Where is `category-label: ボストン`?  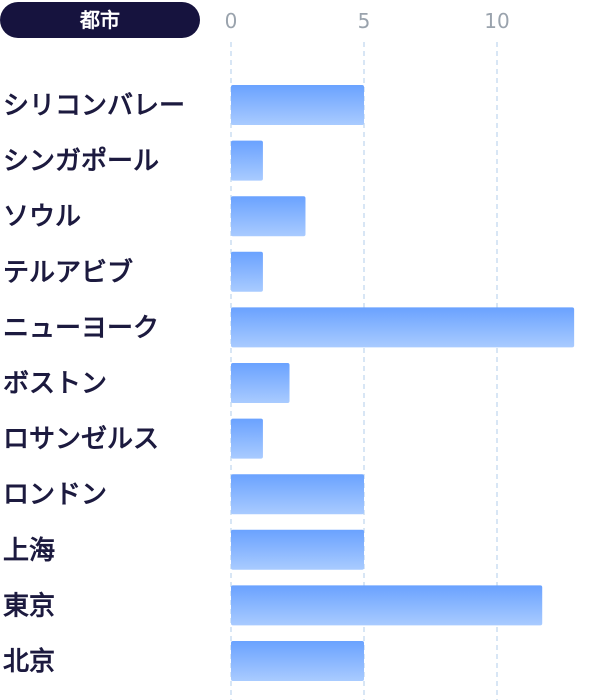
category-label: ボストン is located at coordinates (55, 384).